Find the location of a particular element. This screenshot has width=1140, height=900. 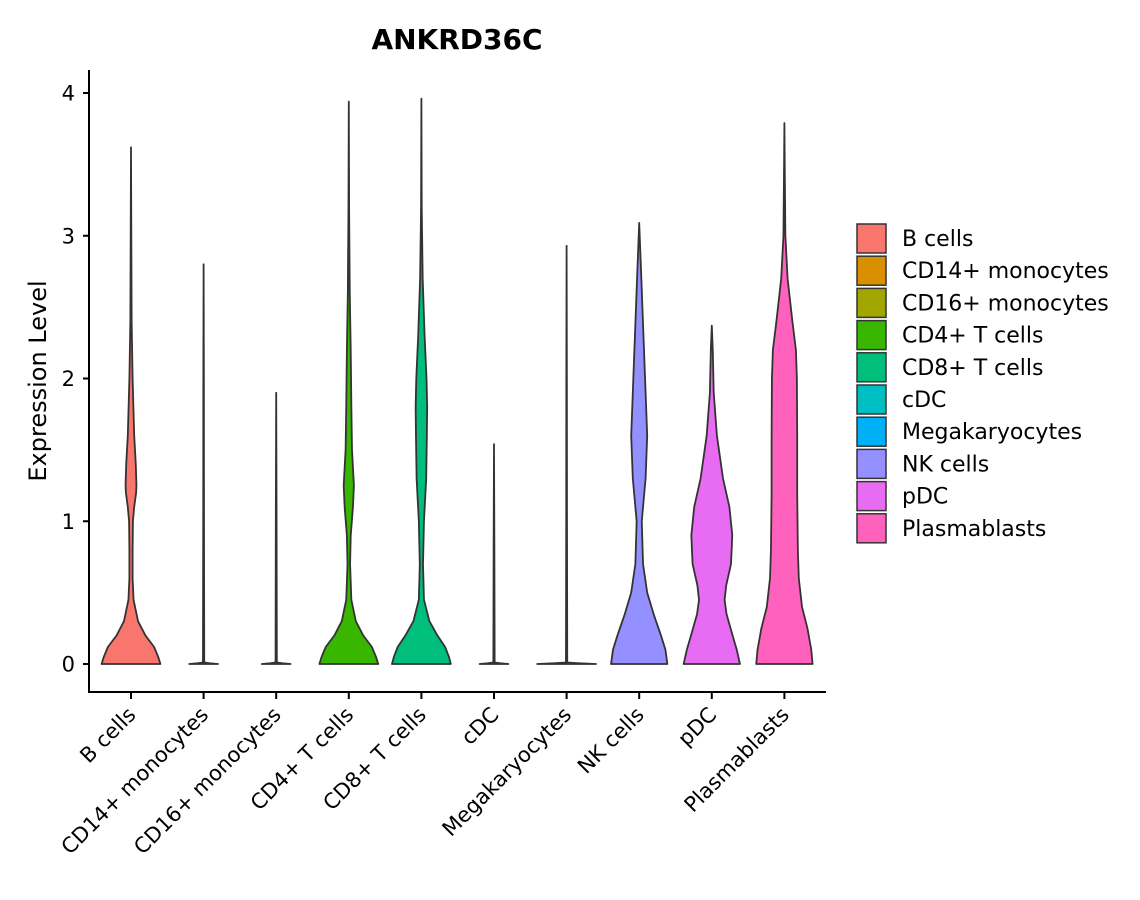

legend-label-megakaryocytes: Megakaryocytes is located at coordinates (992, 432).